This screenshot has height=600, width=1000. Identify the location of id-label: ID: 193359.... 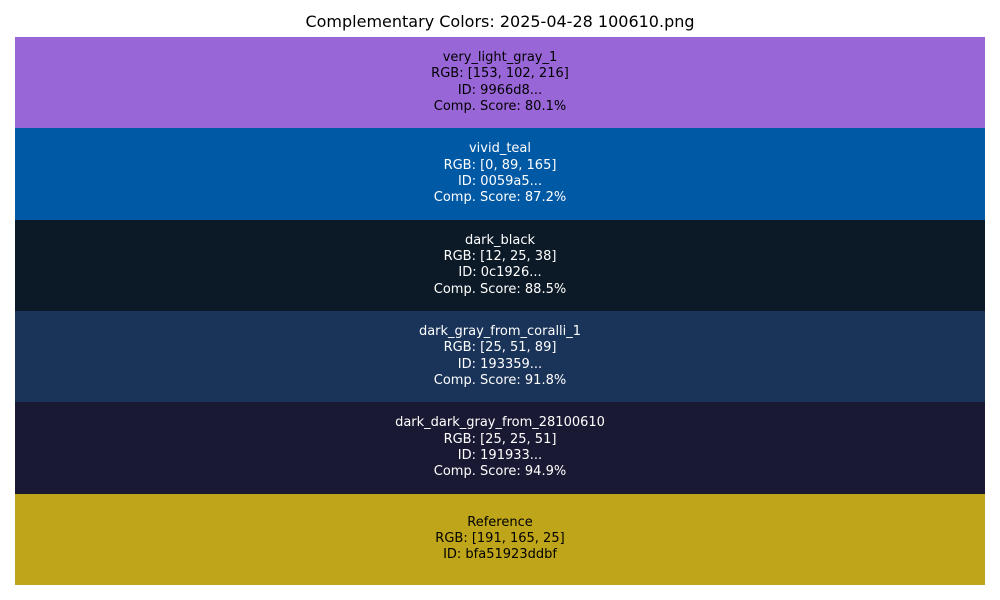
(500, 364).